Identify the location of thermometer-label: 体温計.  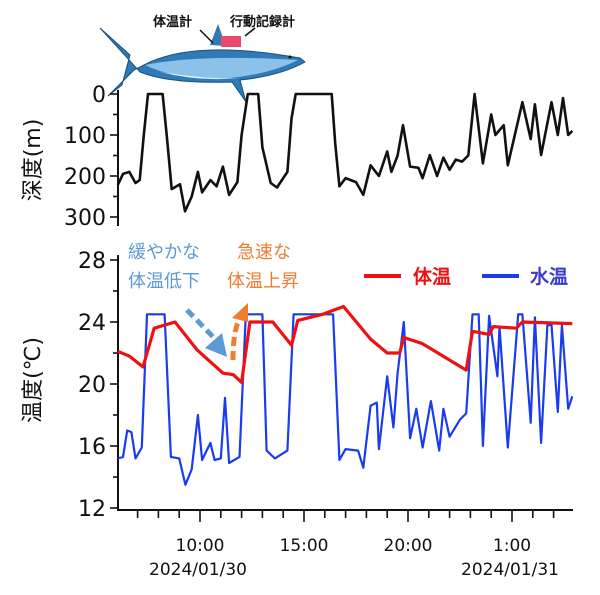
(172, 22).